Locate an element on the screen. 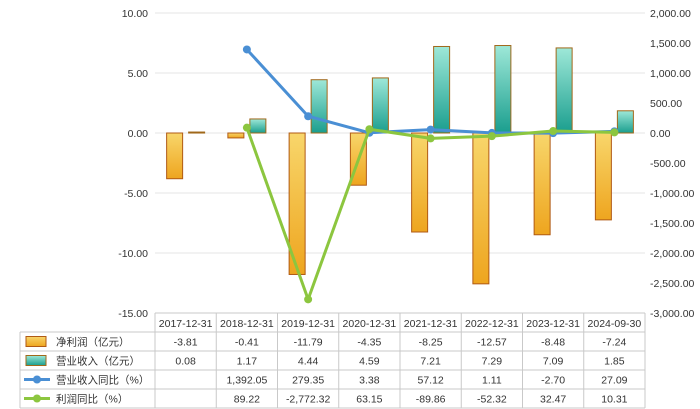  data-label: -52.32 is located at coordinates (492, 400).